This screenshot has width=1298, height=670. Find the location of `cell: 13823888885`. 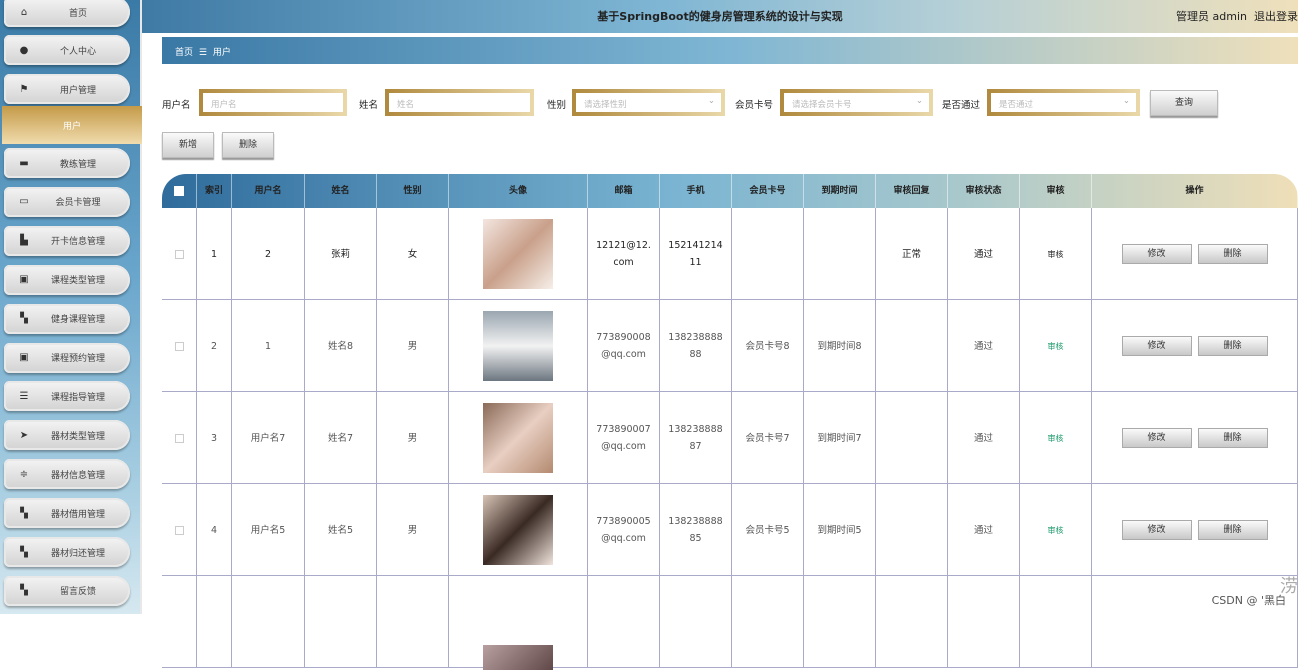

cell: 13823888885 is located at coordinates (696, 530).